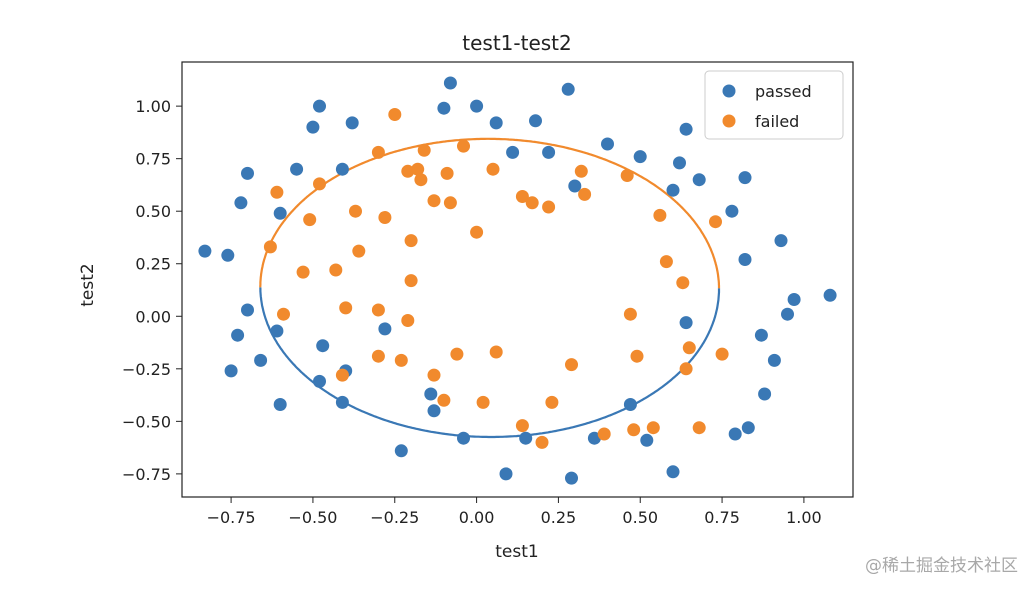 The height and width of the screenshot is (596, 1036). What do you see at coordinates (516, 43) in the screenshot?
I see `chart-title: test1-test2` at bounding box center [516, 43].